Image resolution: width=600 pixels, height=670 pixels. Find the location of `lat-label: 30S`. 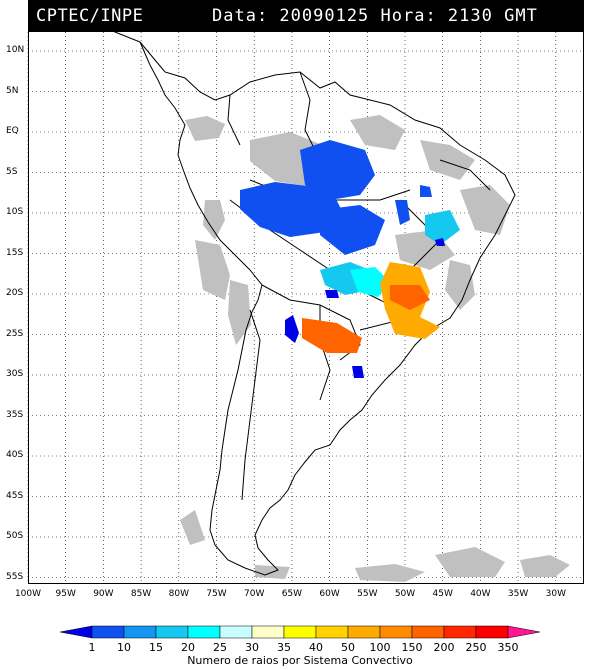

lat-label: 30S is located at coordinates (15, 374).